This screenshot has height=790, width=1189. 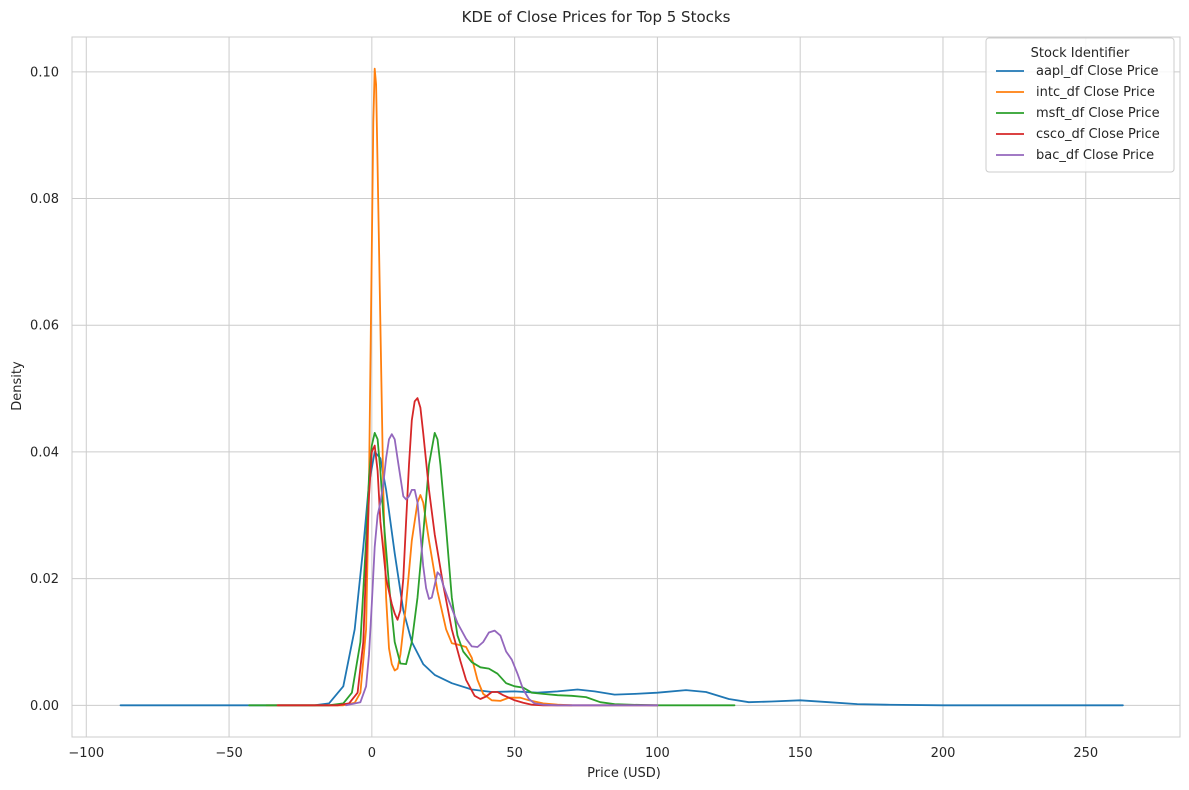 I want to click on y-tick-label: 0.10, so click(x=44, y=72).